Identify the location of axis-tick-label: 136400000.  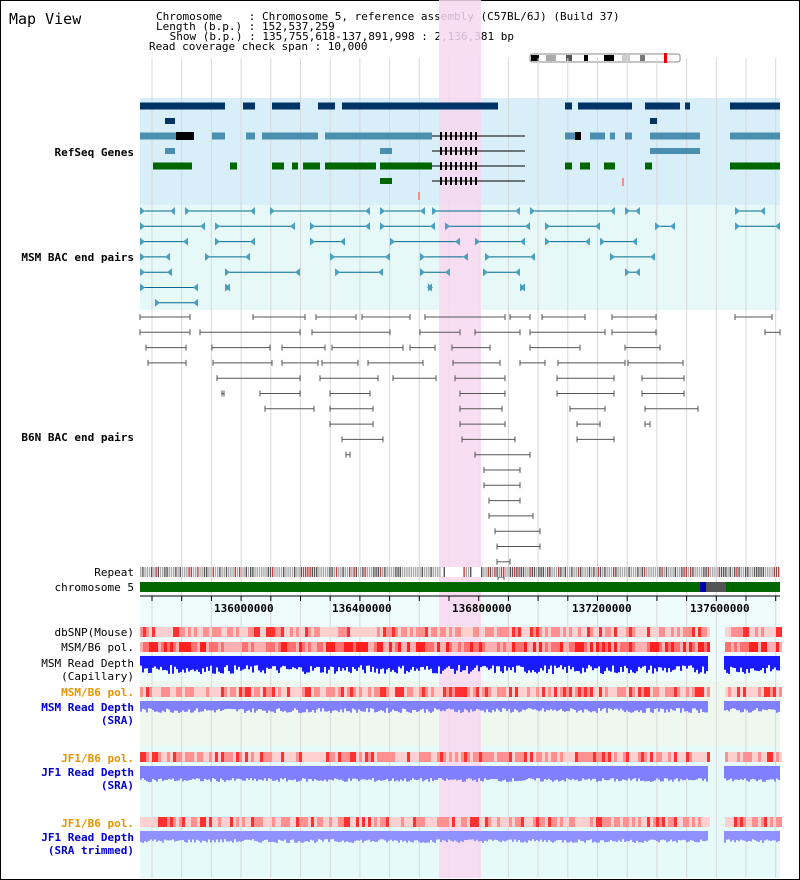
(362, 608).